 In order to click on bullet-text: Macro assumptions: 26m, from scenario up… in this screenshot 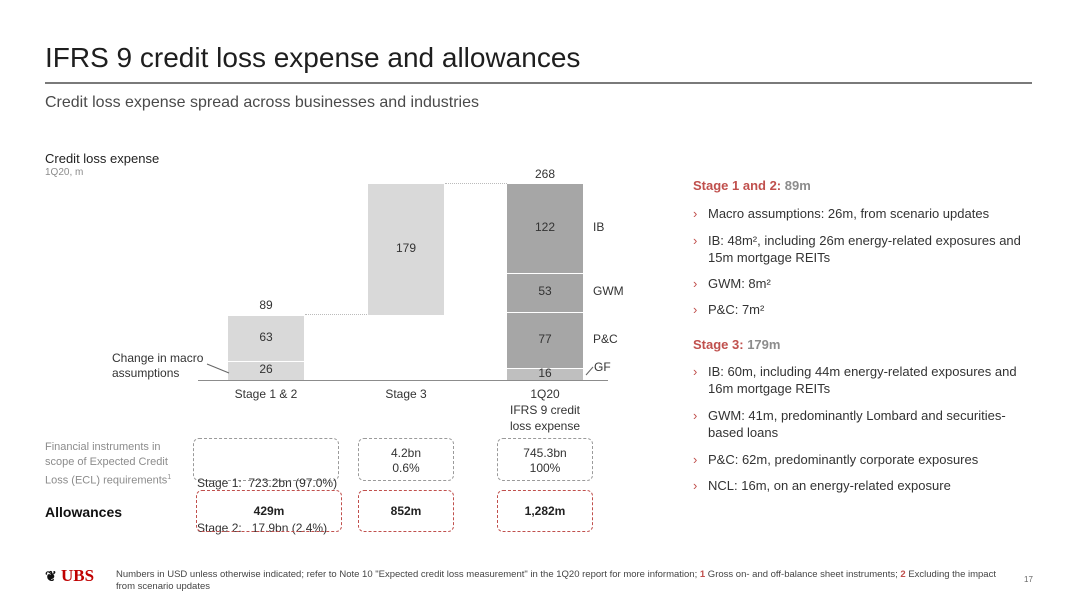, I will do `click(849, 213)`.